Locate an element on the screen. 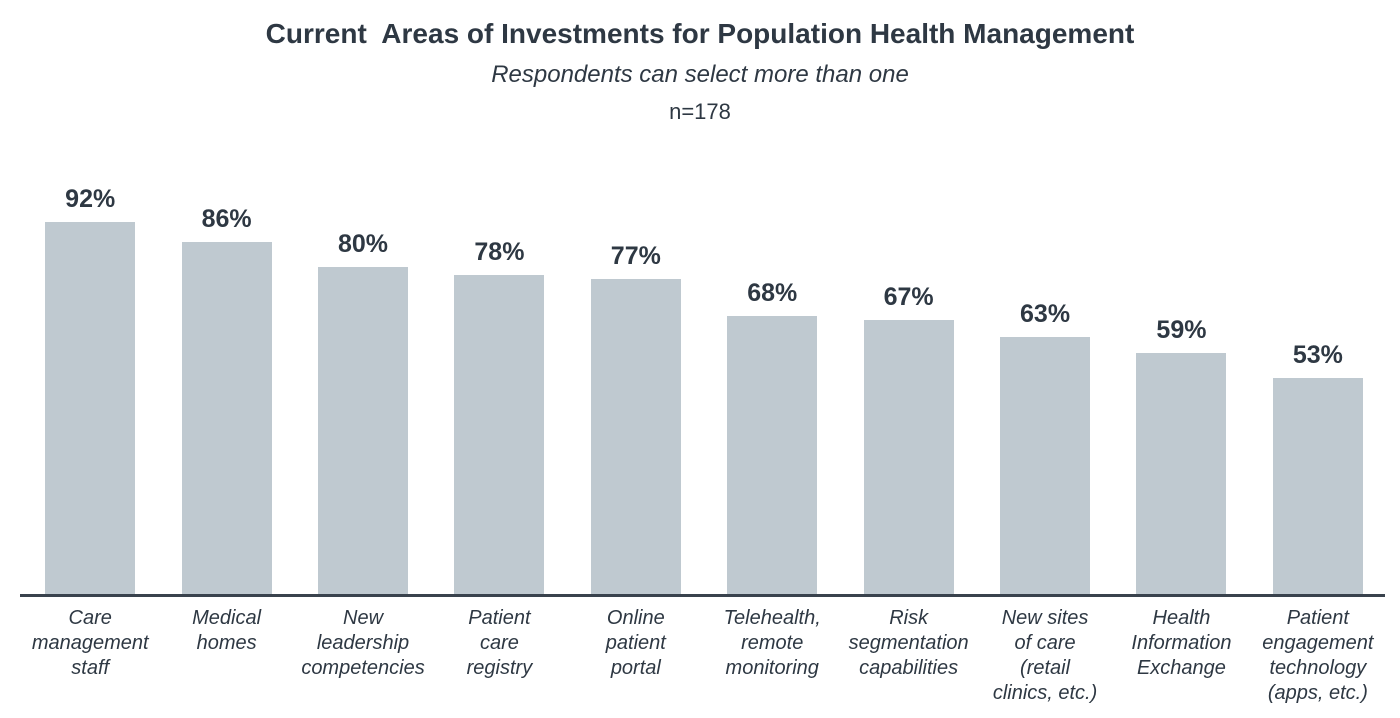 The image size is (1400, 718). x-axis-line is located at coordinates (702, 595).